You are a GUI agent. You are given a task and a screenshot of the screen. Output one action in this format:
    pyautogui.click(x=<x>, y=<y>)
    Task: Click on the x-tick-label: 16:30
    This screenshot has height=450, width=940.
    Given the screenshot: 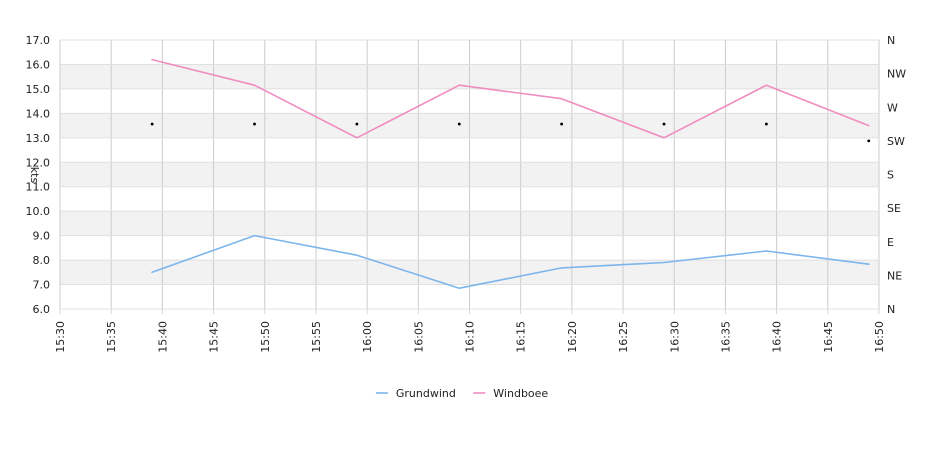 What is the action you would take?
    pyautogui.click(x=674, y=337)
    